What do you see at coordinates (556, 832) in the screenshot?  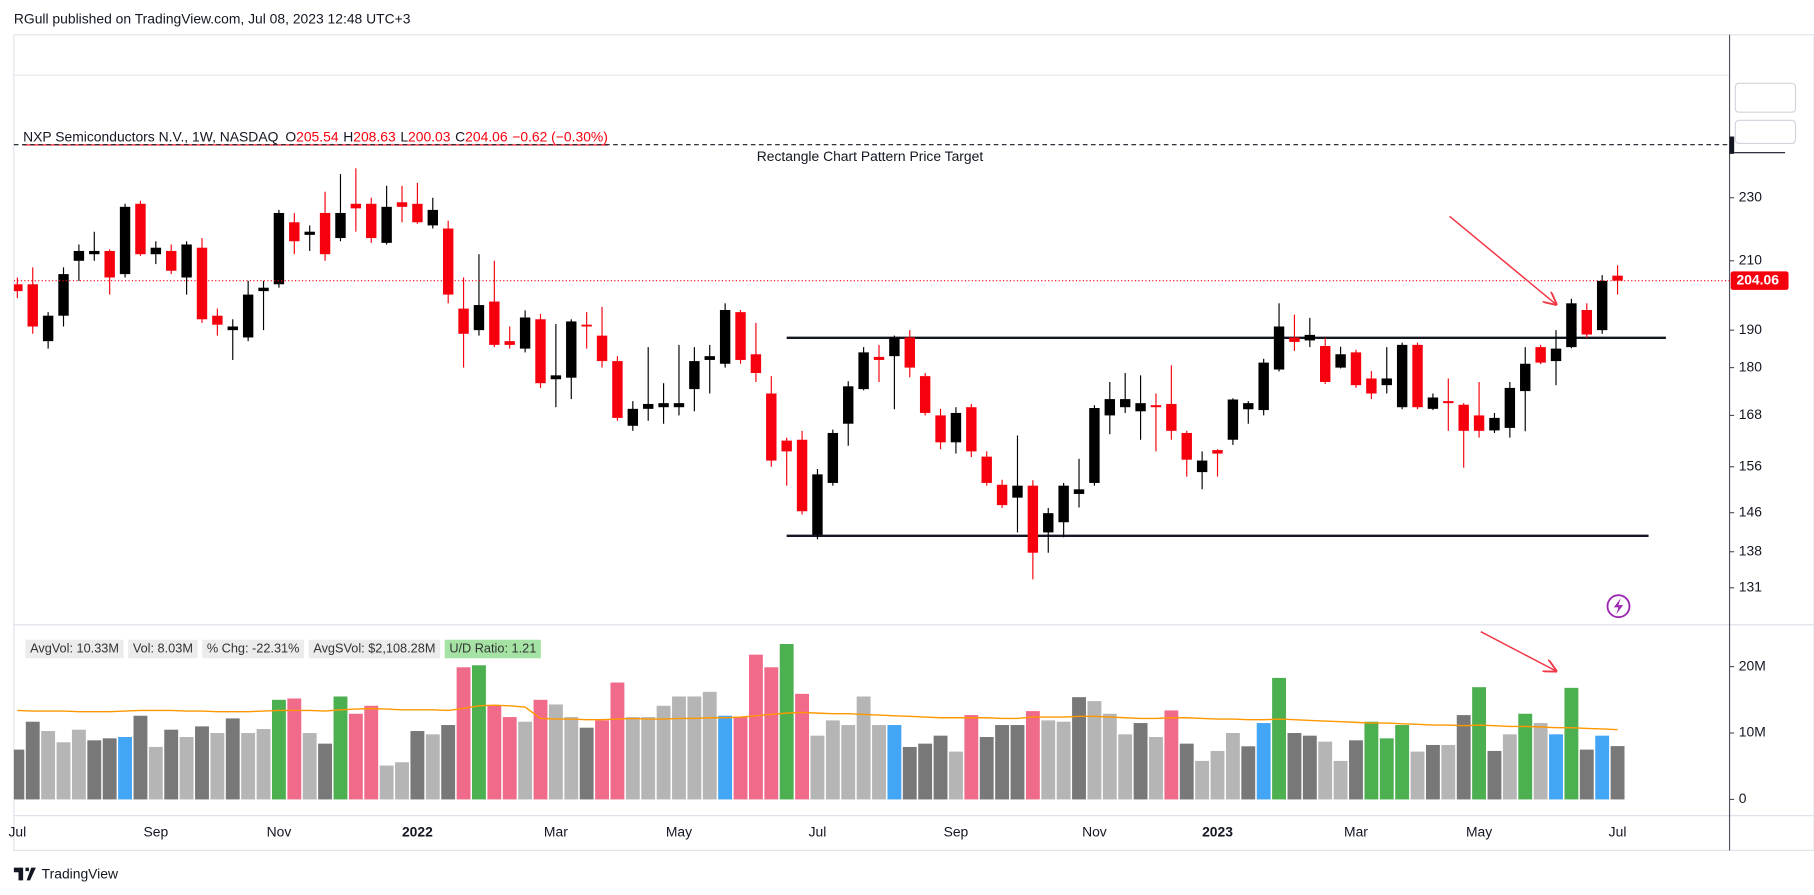 I see `time-tick-label: Mar` at bounding box center [556, 832].